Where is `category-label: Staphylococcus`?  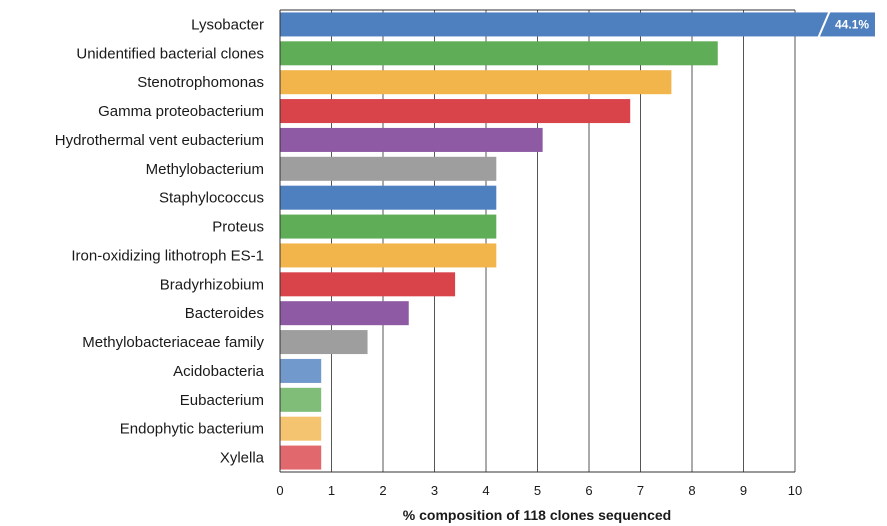 category-label: Staphylococcus is located at coordinates (211, 198).